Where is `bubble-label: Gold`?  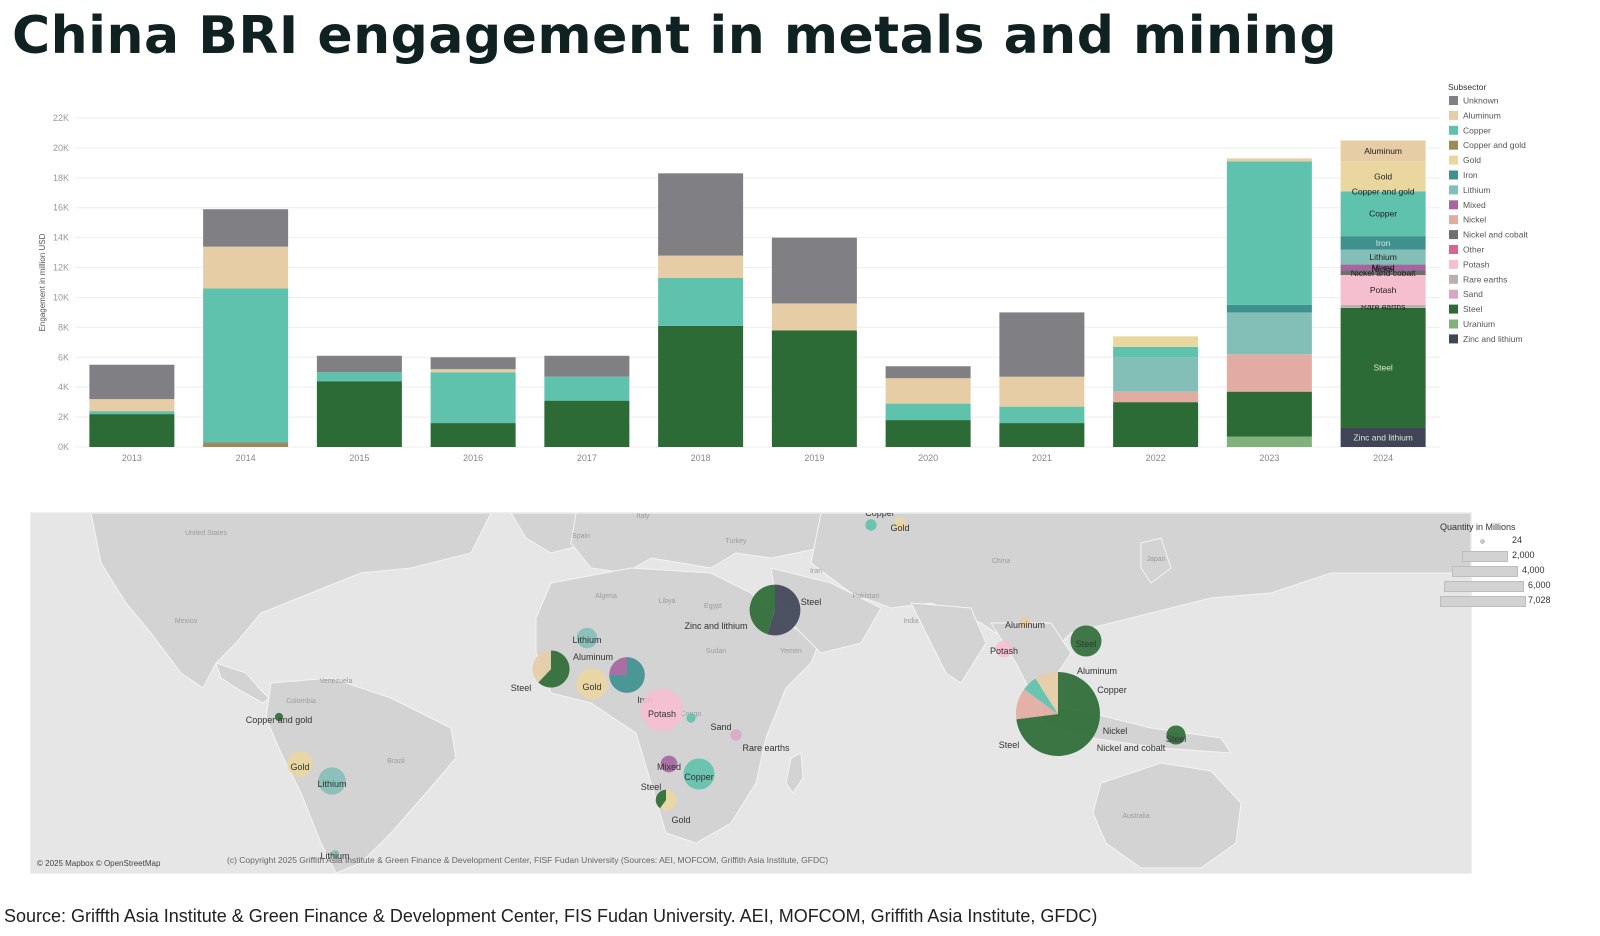
bubble-label: Gold is located at coordinates (899, 528).